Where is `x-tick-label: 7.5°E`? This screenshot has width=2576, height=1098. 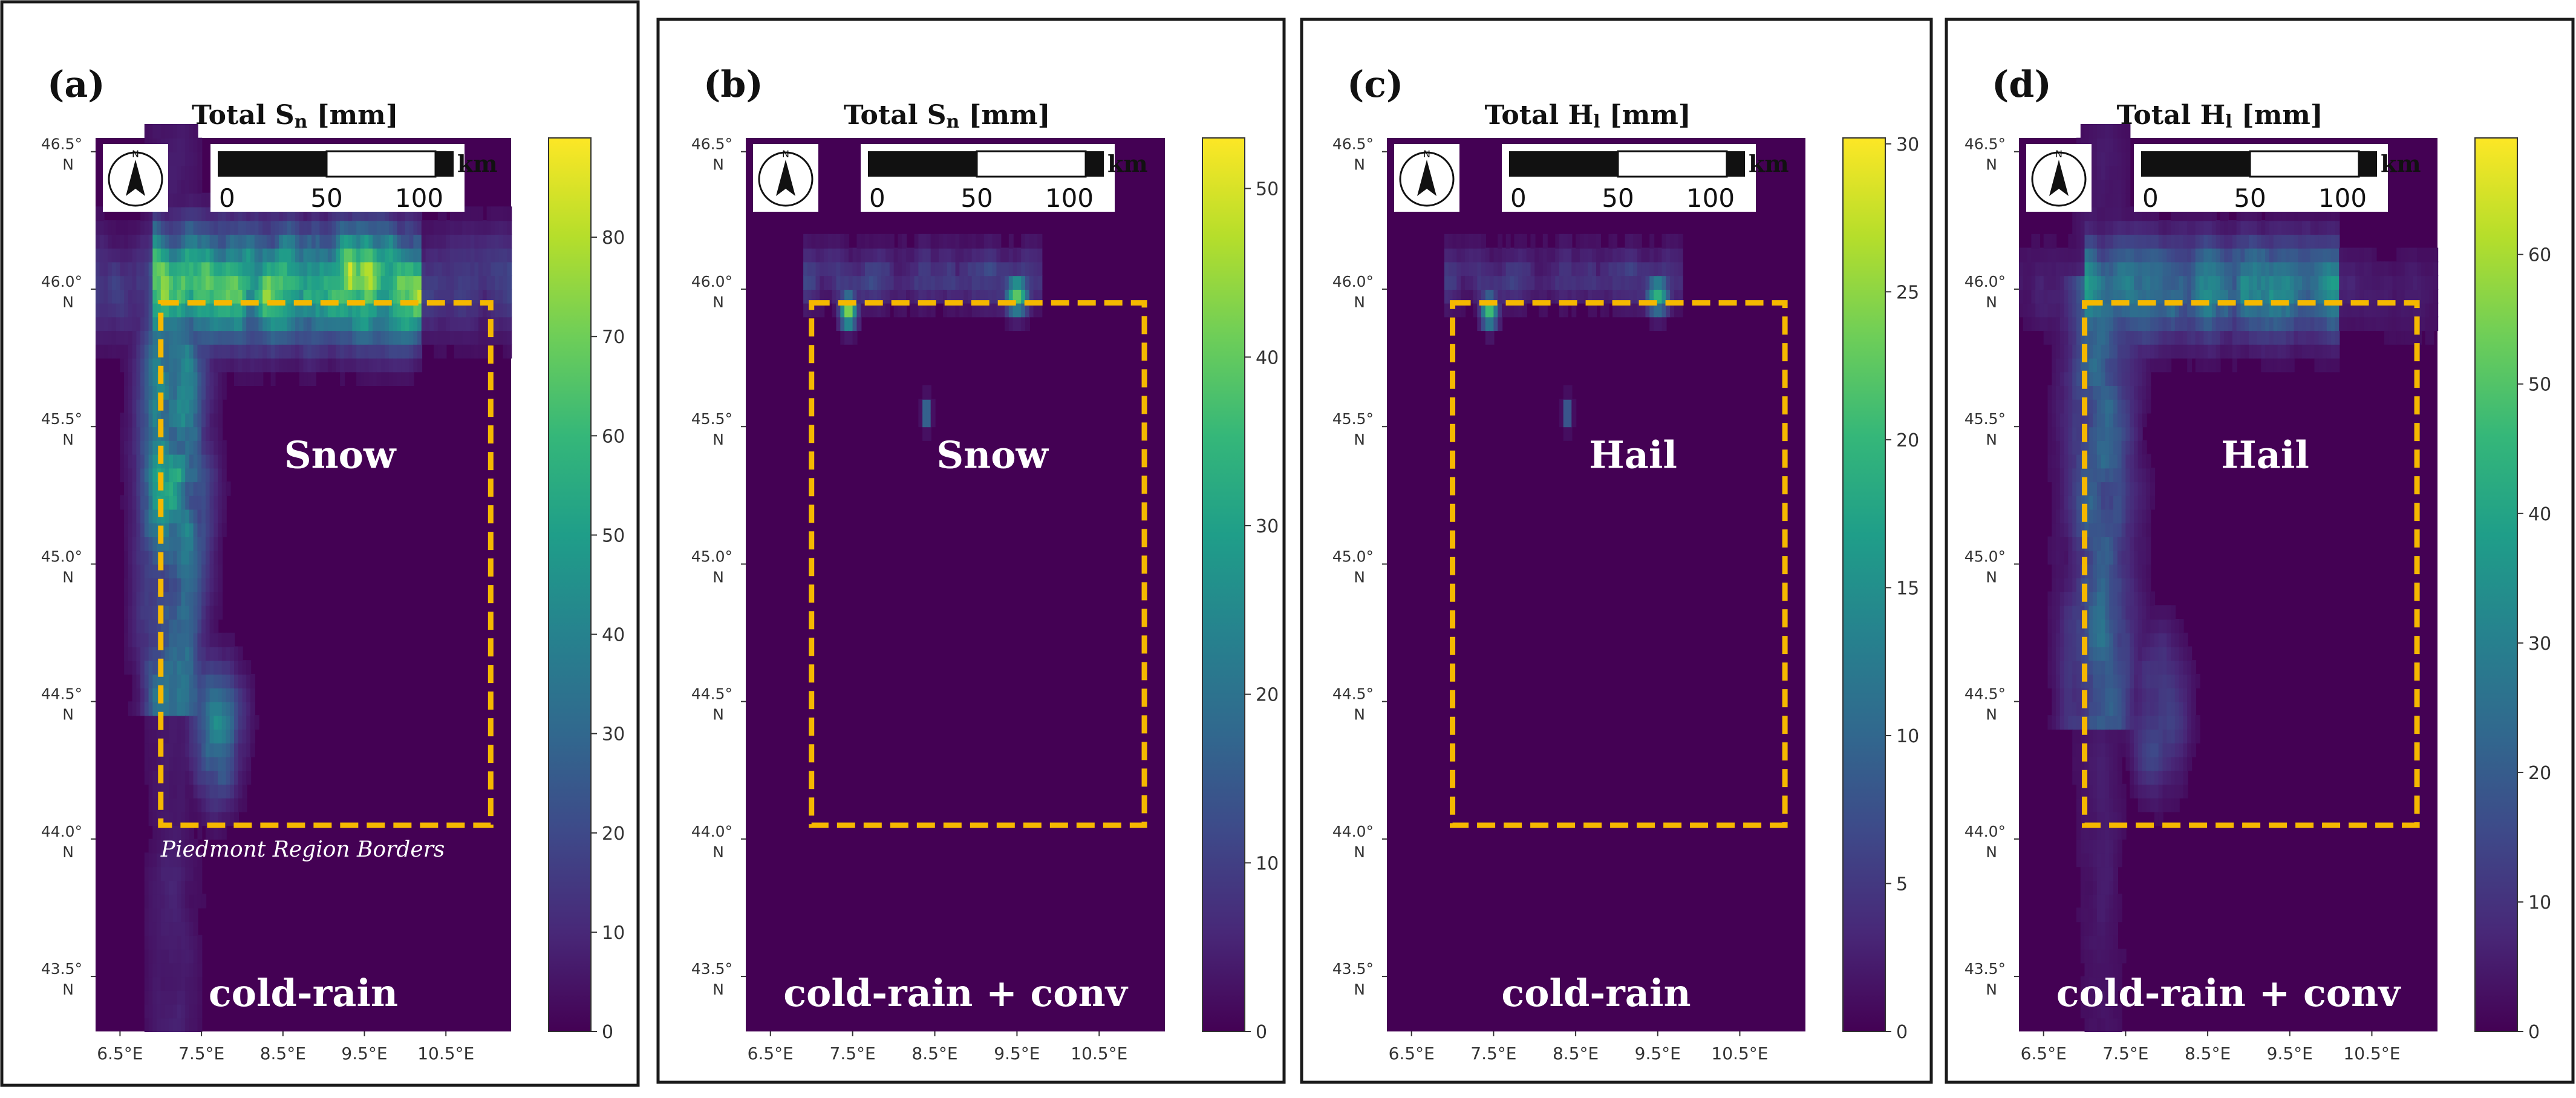
x-tick-label: 7.5°E is located at coordinates (853, 1054).